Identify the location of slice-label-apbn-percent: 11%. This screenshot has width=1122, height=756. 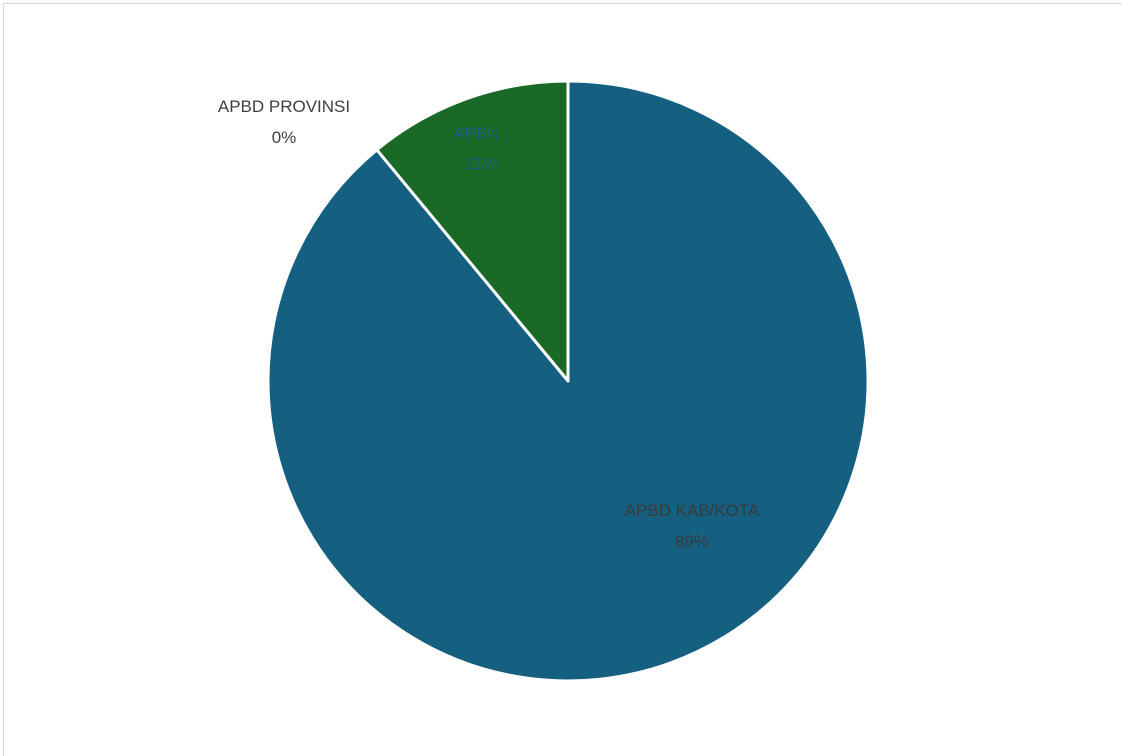
(481, 163).